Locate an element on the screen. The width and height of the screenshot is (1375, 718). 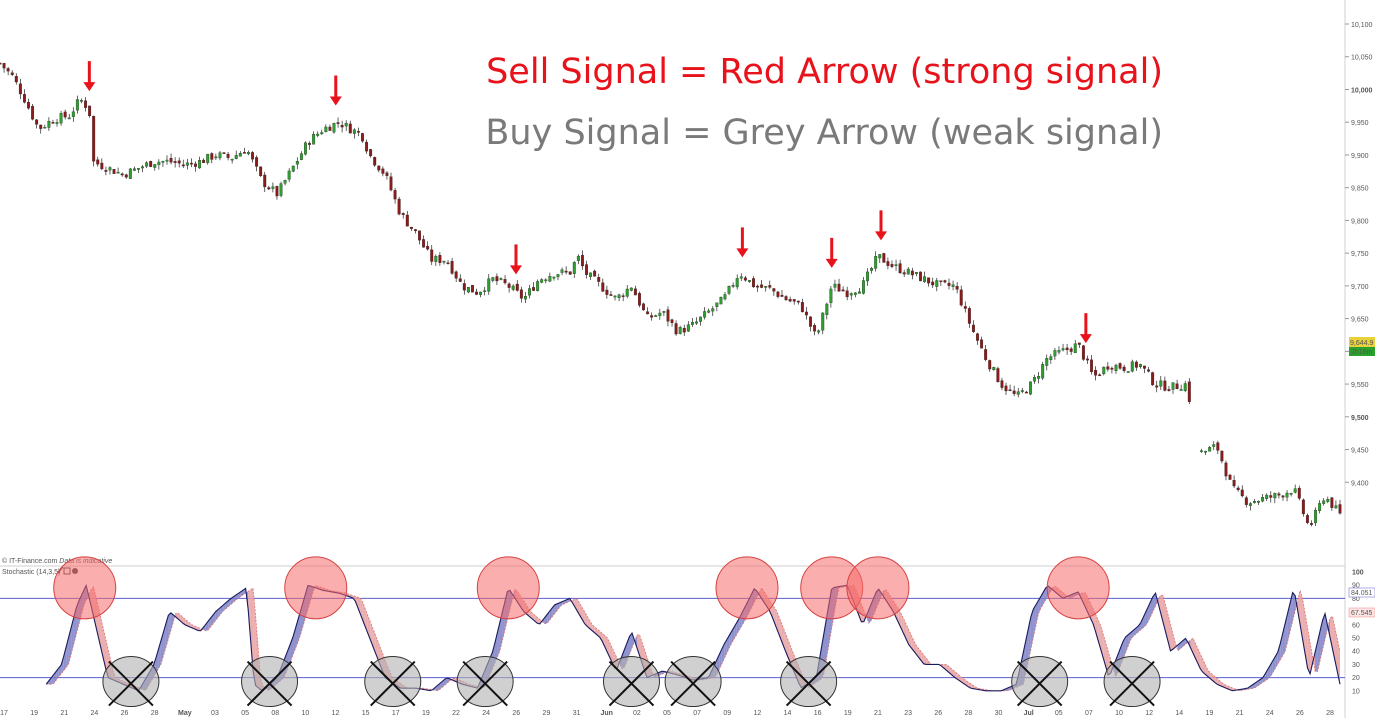
stoch-tick-label: 30 is located at coordinates (1356, 665).